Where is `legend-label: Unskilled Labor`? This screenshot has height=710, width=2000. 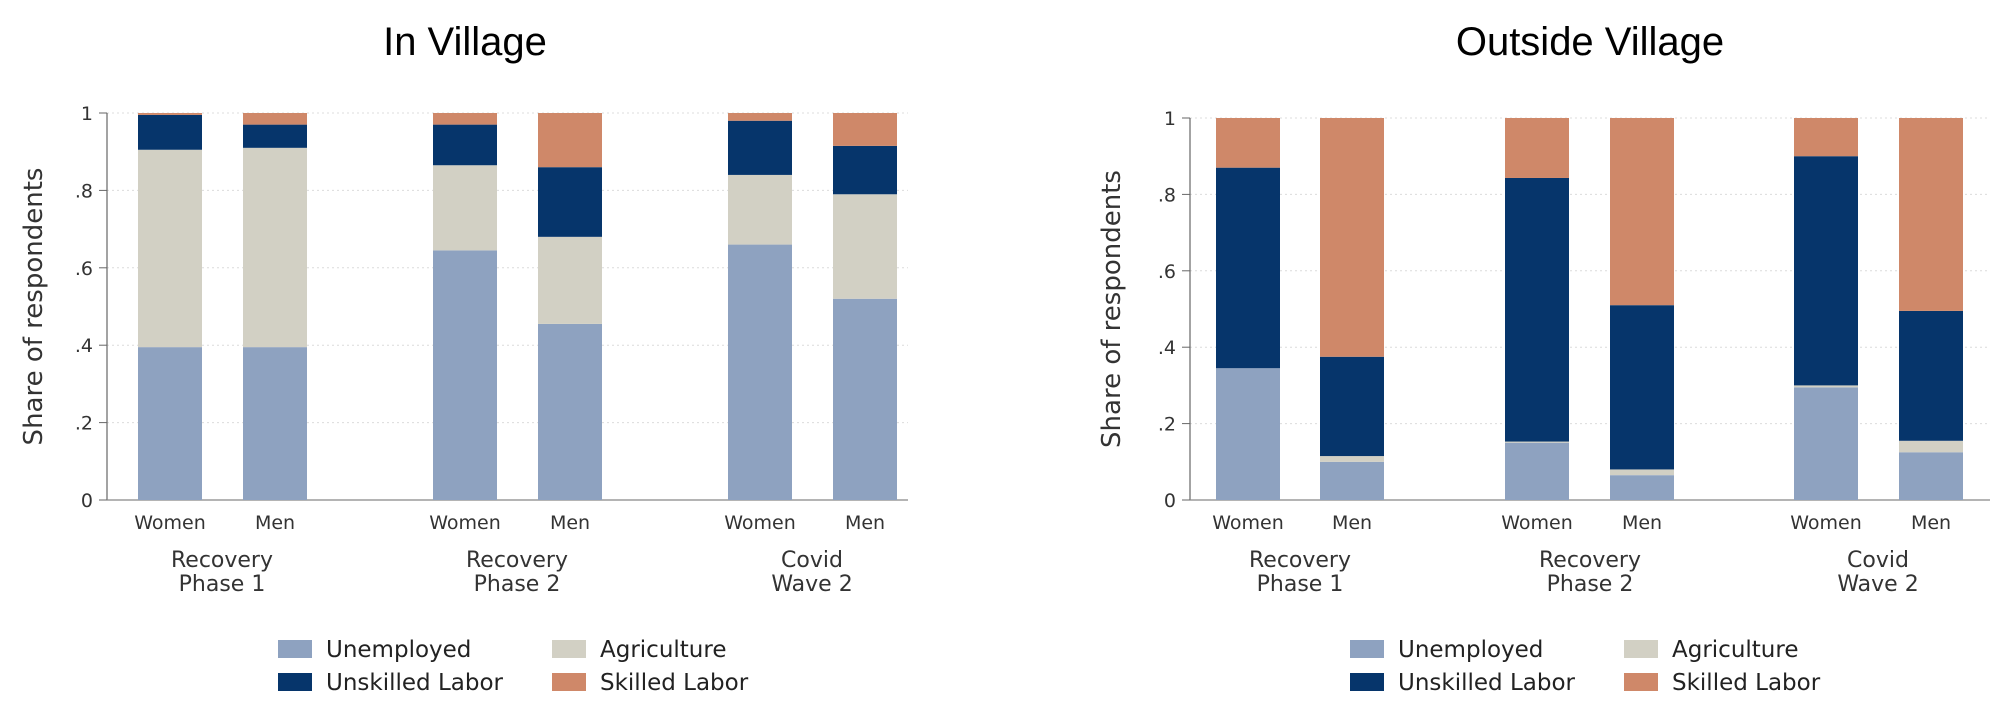 legend-label: Unskilled Labor is located at coordinates (1487, 683).